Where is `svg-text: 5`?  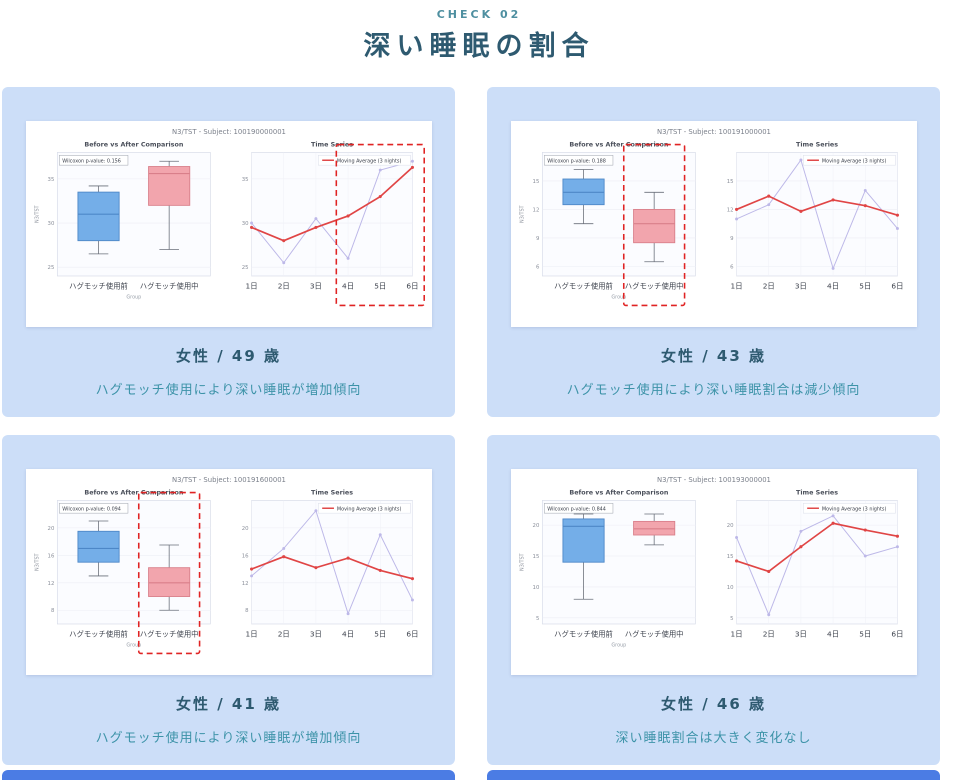
svg-text: 5 is located at coordinates (731, 619).